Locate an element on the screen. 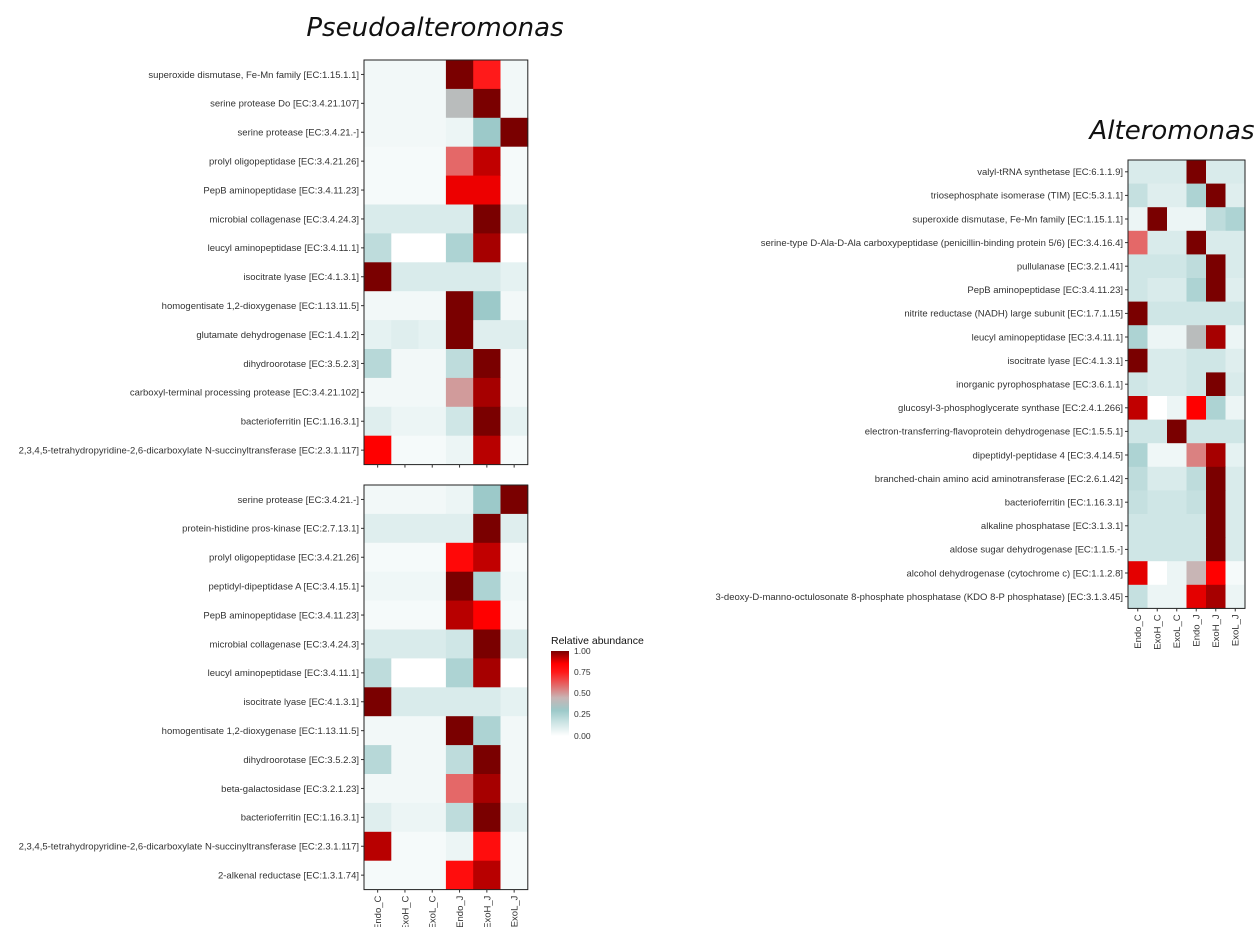 The image size is (1255, 927). legend-title: Relative abundance is located at coordinates (597, 641).